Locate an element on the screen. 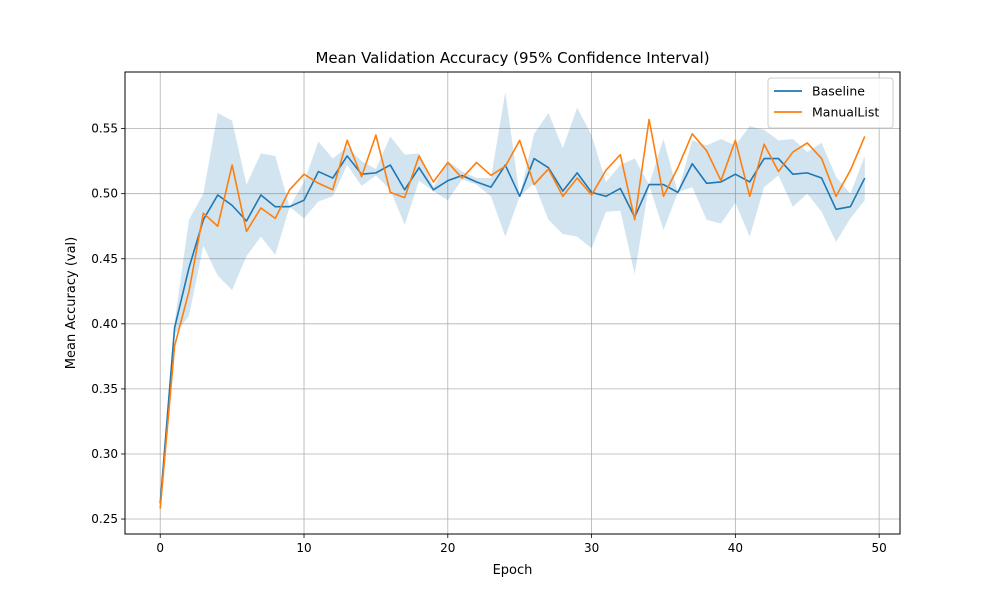  x-tick-label: 10 is located at coordinates (303, 548).